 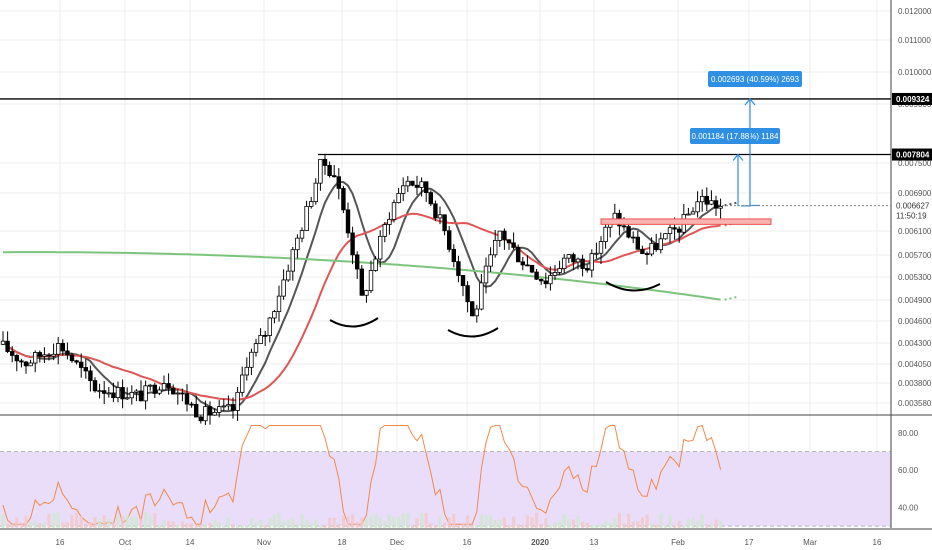 What do you see at coordinates (914, 40) in the screenshot?
I see `price-tick-label: 0.011000` at bounding box center [914, 40].